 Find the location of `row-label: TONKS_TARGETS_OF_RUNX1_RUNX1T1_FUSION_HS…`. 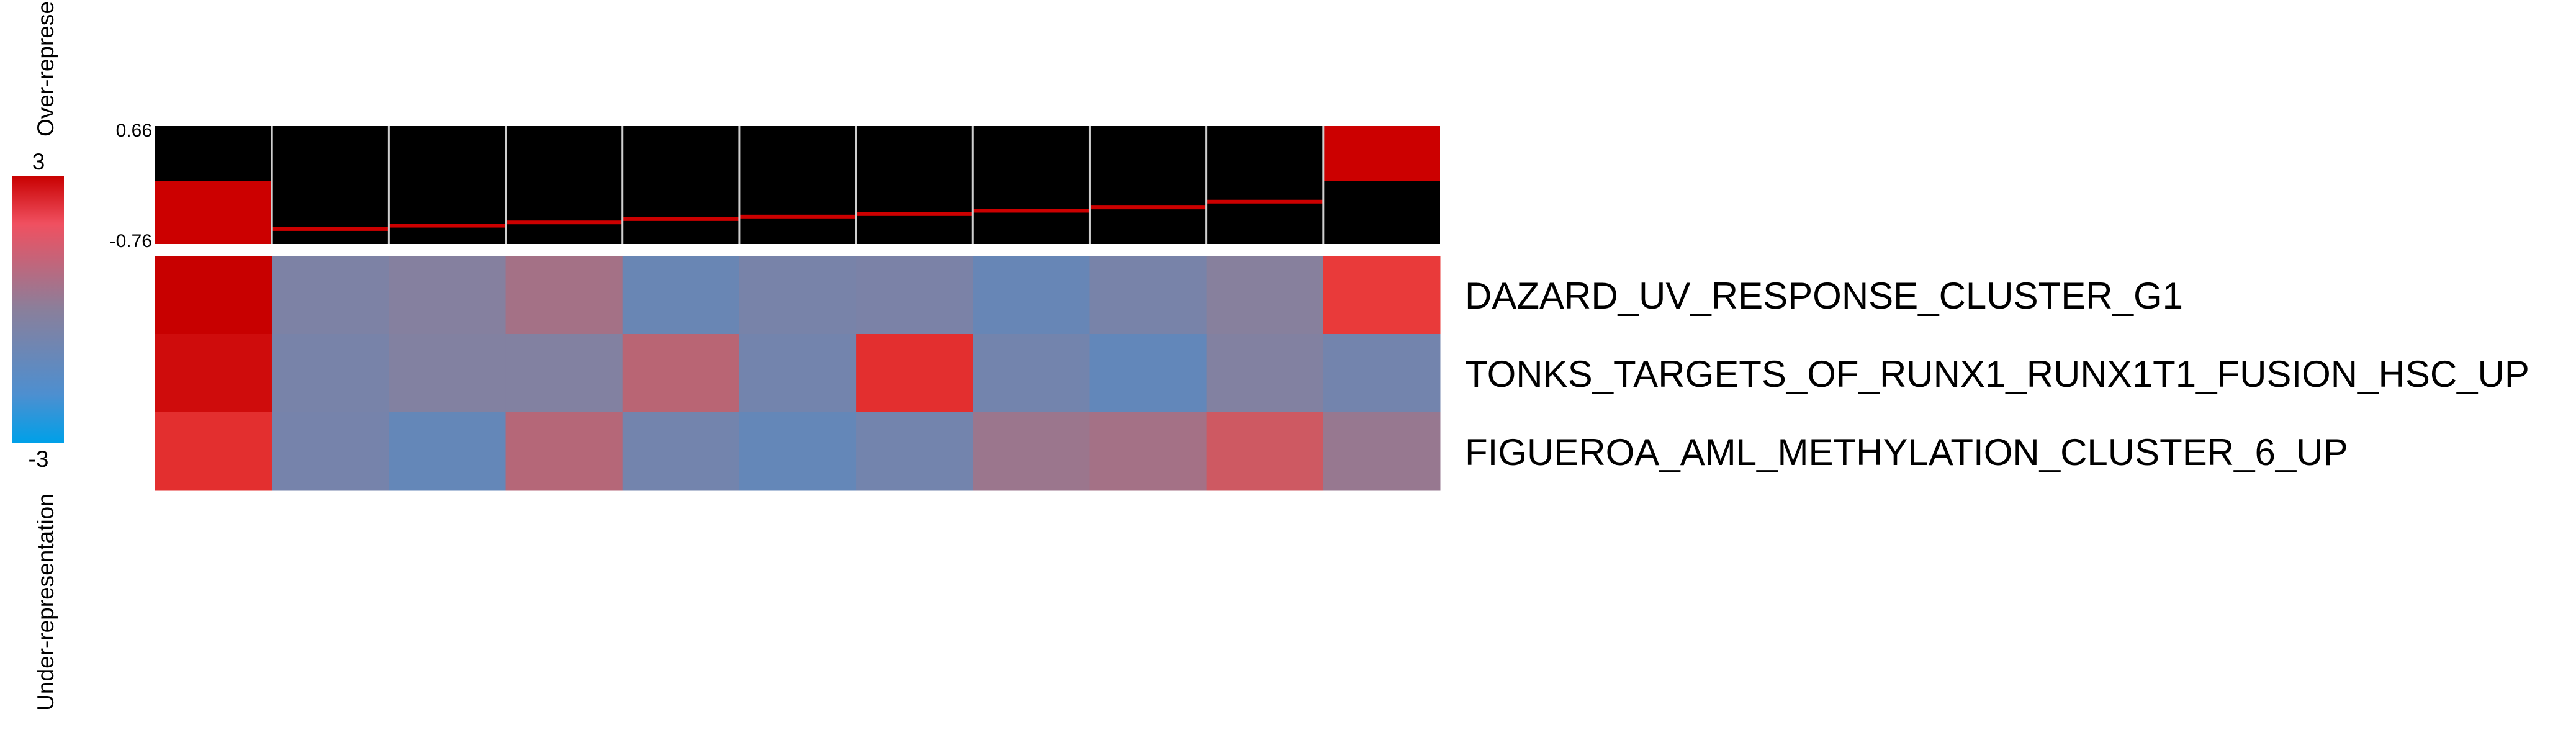

row-label: TONKS_TARGETS_OF_RUNX1_RUNX1T1_FUSION_HS… is located at coordinates (1997, 374).